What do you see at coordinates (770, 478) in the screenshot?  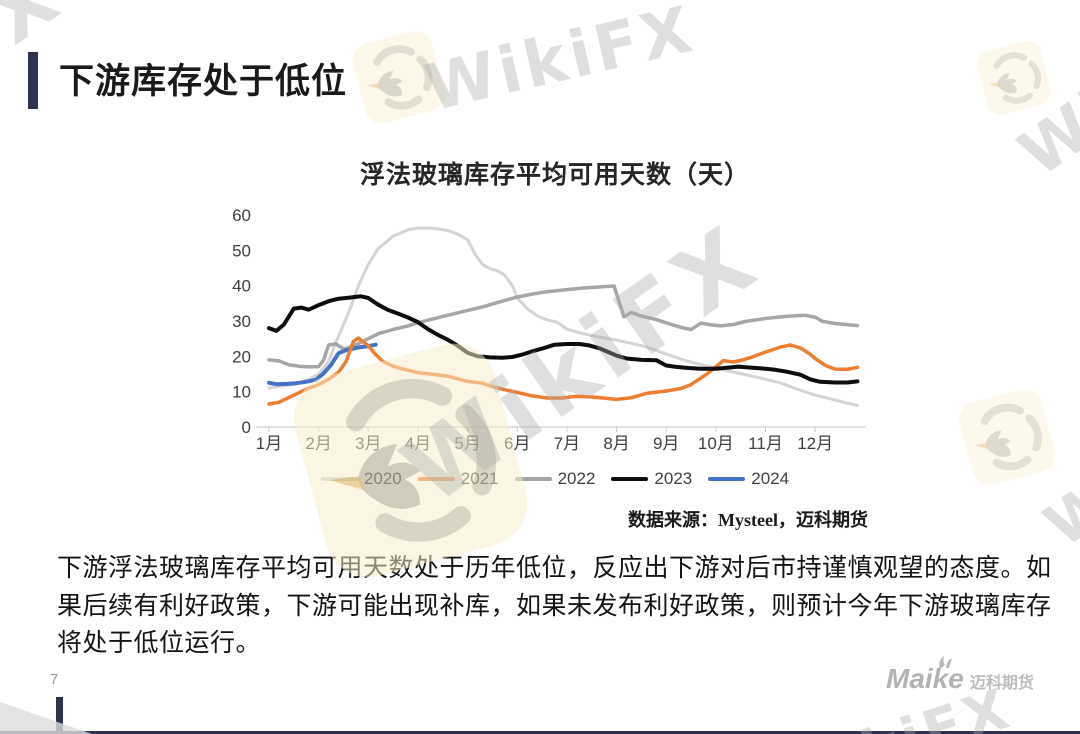 I see `legend-label-2024: 2024` at bounding box center [770, 478].